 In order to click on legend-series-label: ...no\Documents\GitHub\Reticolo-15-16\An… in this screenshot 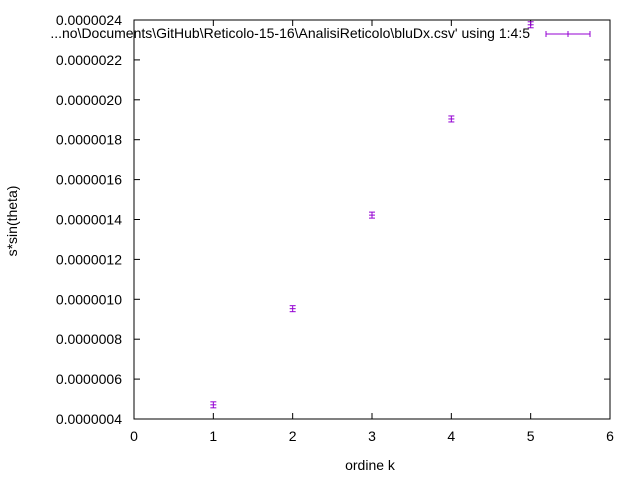, I will do `click(290, 33)`.